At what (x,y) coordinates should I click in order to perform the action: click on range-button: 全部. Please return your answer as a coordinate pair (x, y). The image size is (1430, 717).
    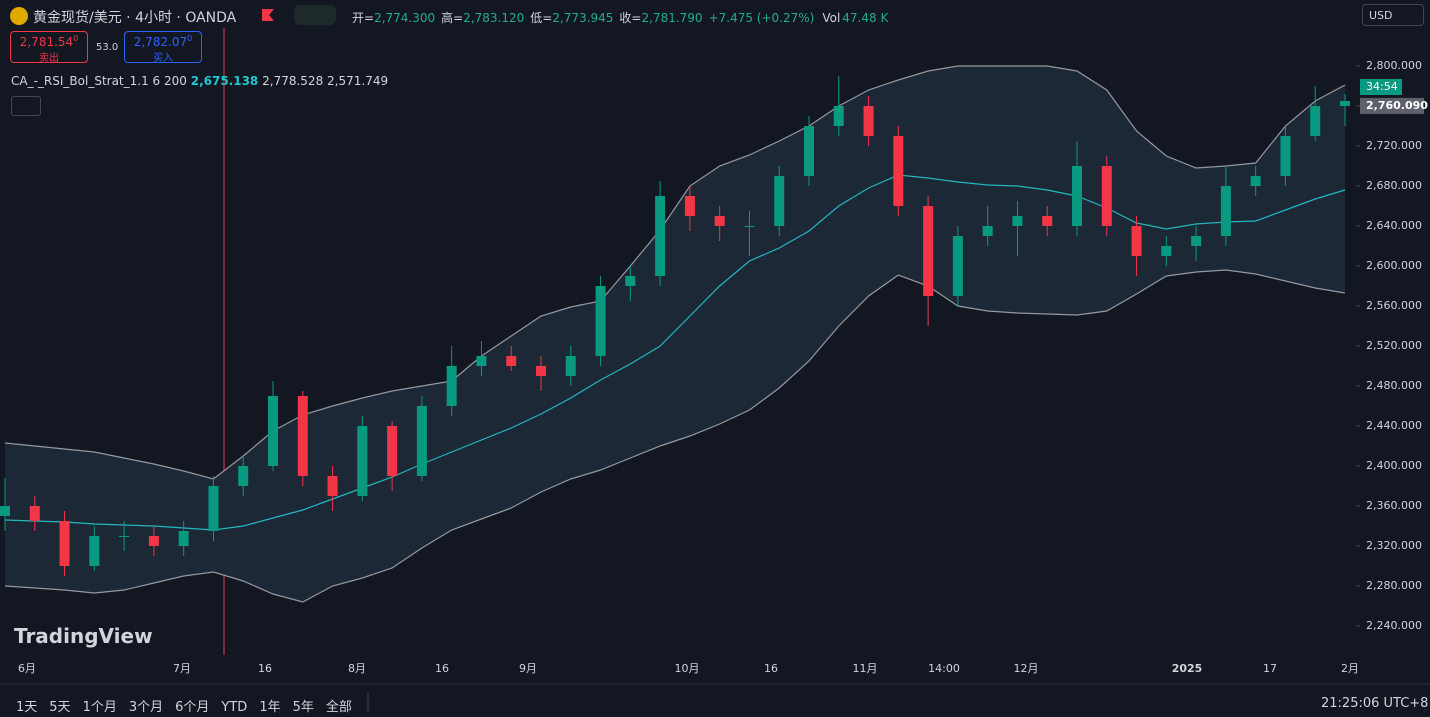
    Looking at the image, I should click on (338, 707).